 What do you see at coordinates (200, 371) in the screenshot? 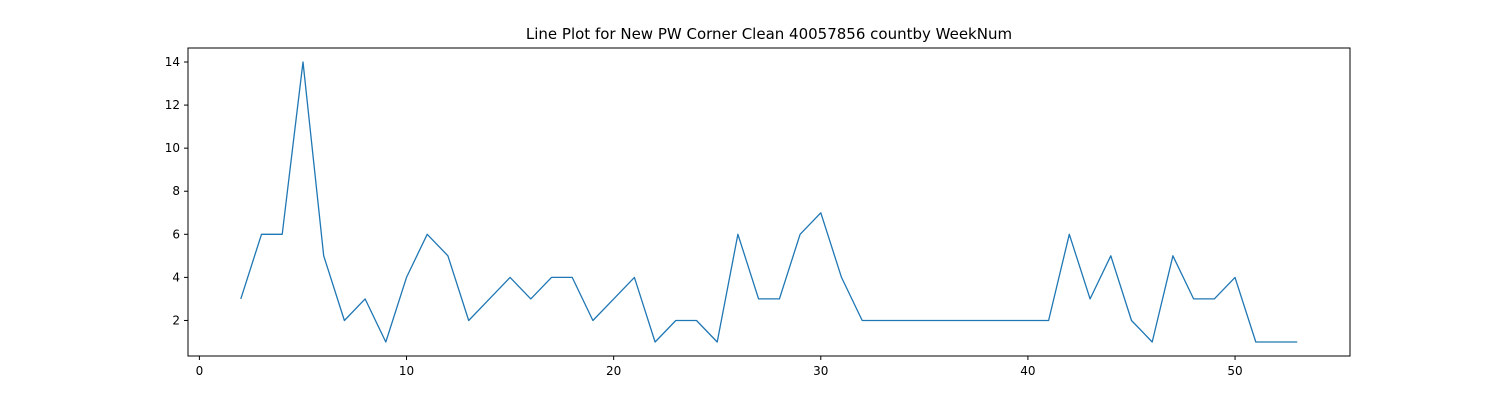
I see `x-tick-label: 0` at bounding box center [200, 371].